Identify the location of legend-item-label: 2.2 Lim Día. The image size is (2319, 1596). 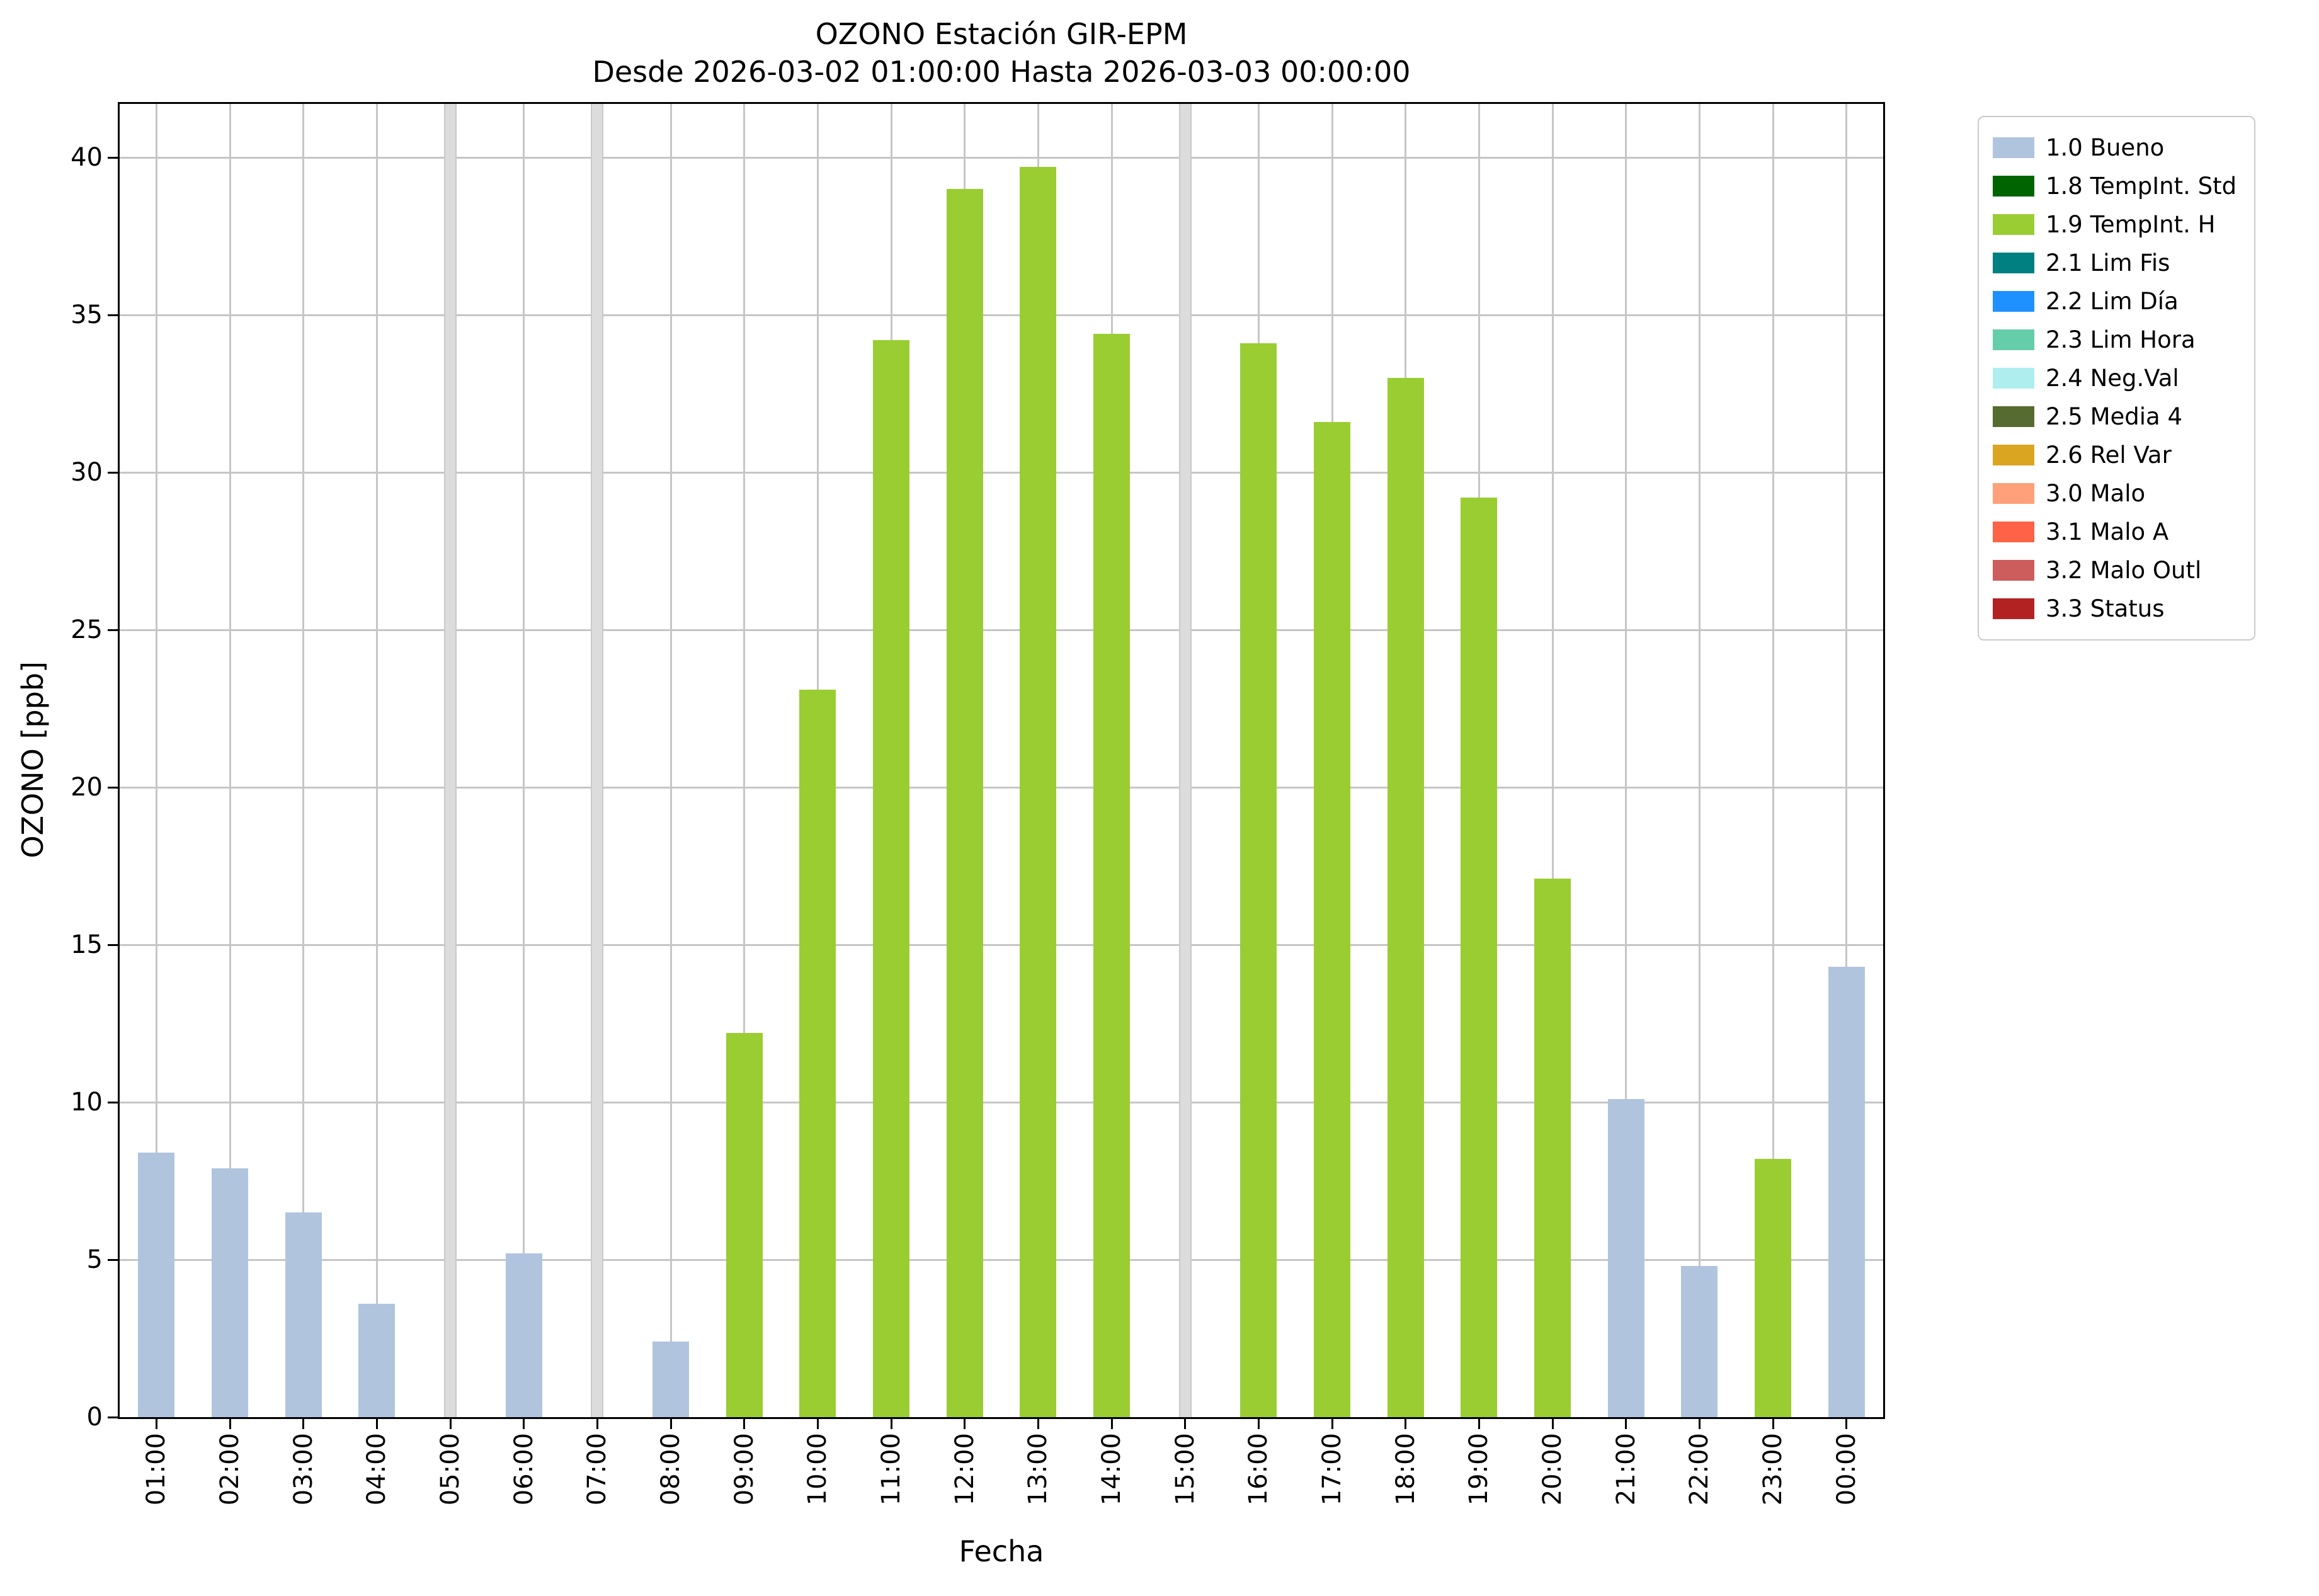
(2112, 301).